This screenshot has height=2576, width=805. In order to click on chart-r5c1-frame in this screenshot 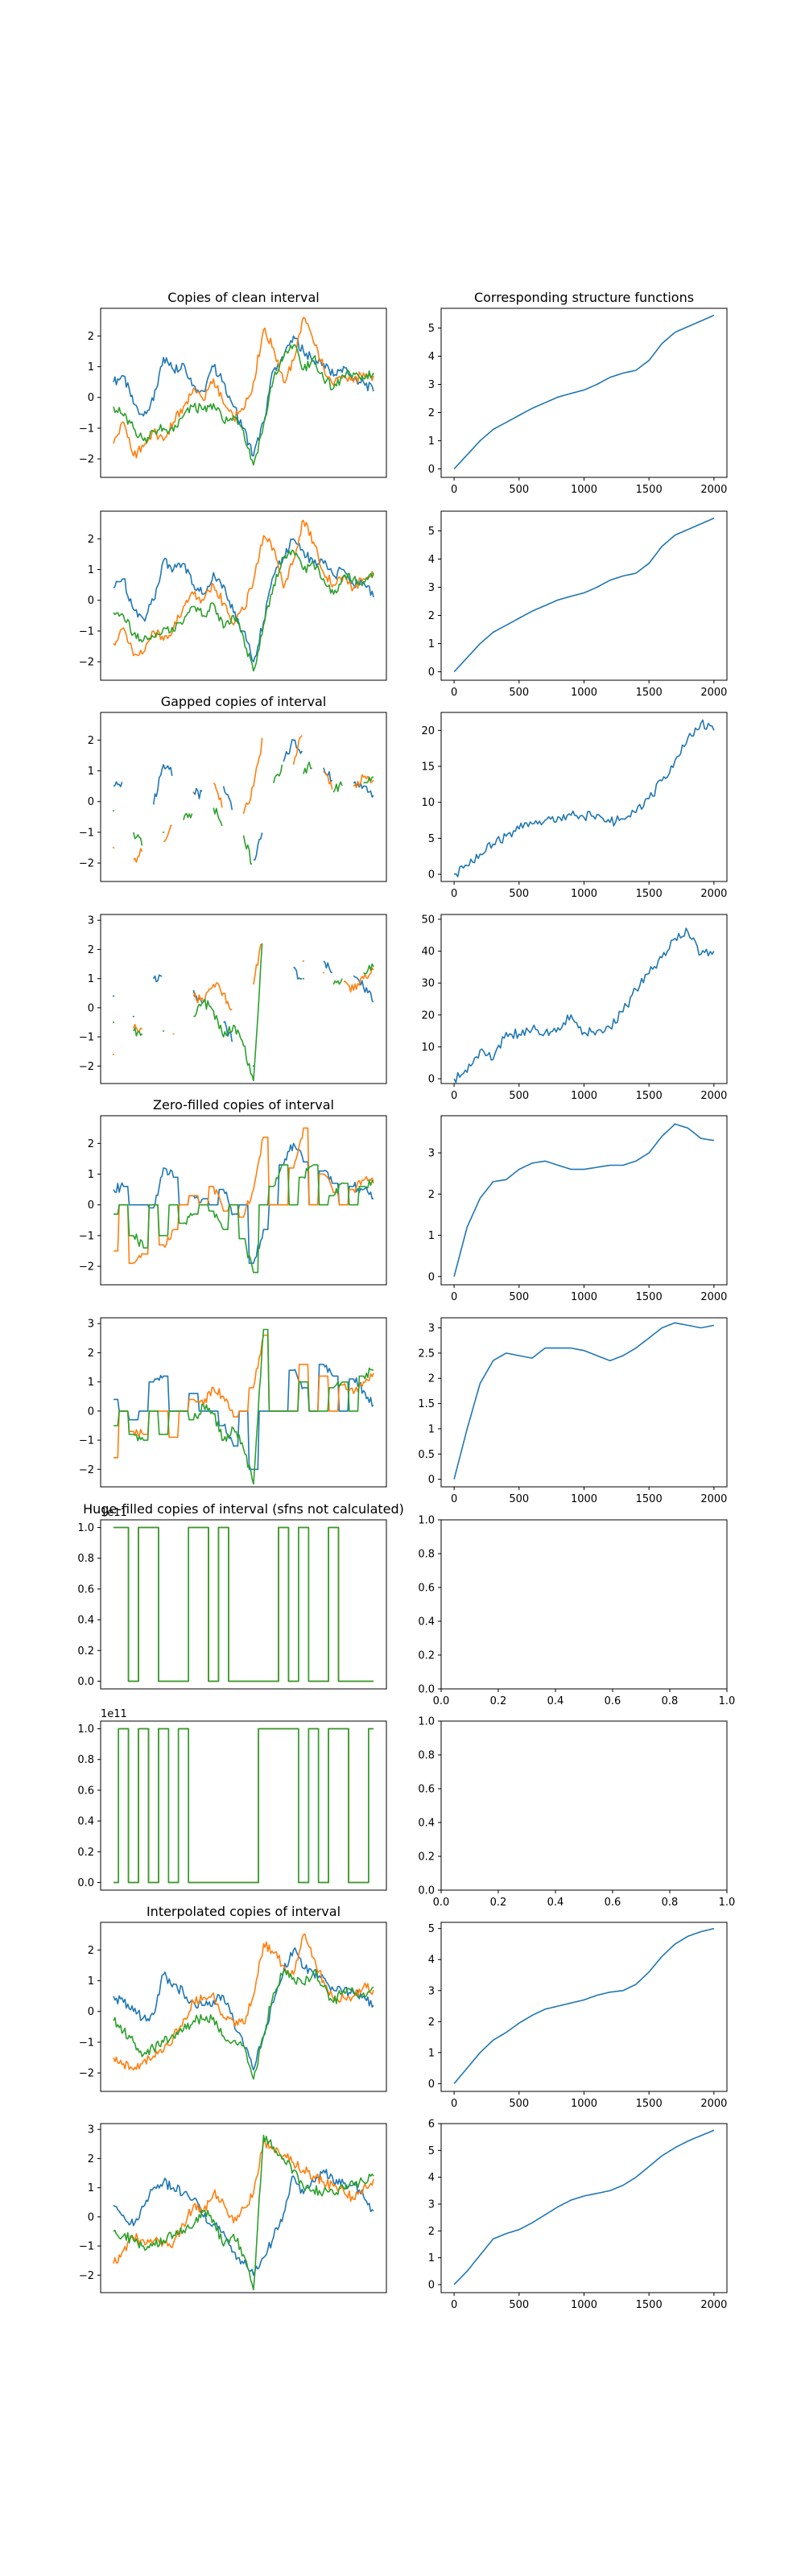, I will do `click(243, 1200)`.